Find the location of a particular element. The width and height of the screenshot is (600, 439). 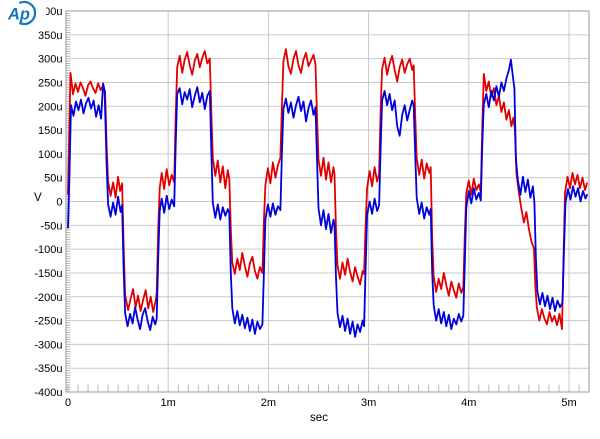

x-tick-label: 1m is located at coordinates (168, 403).